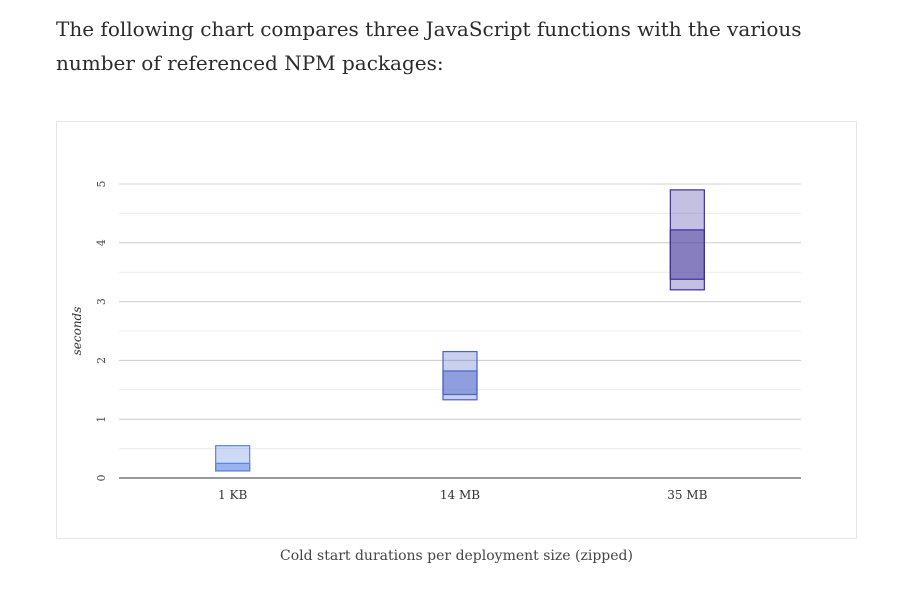 The width and height of the screenshot is (902, 606). Describe the element at coordinates (77, 331) in the screenshot. I see `y-axis-label: seconds` at that location.